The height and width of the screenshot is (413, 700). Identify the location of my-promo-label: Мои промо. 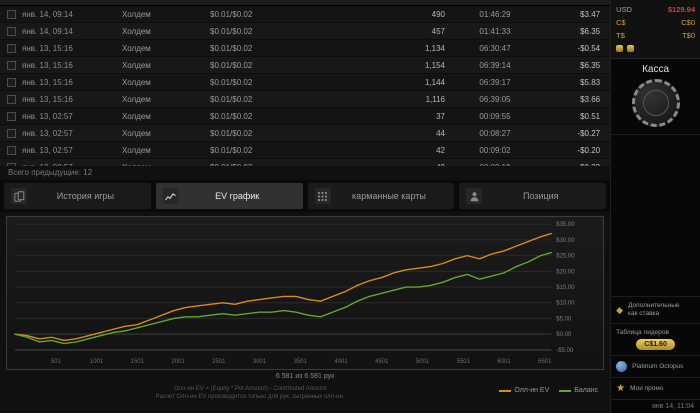
(647, 388).